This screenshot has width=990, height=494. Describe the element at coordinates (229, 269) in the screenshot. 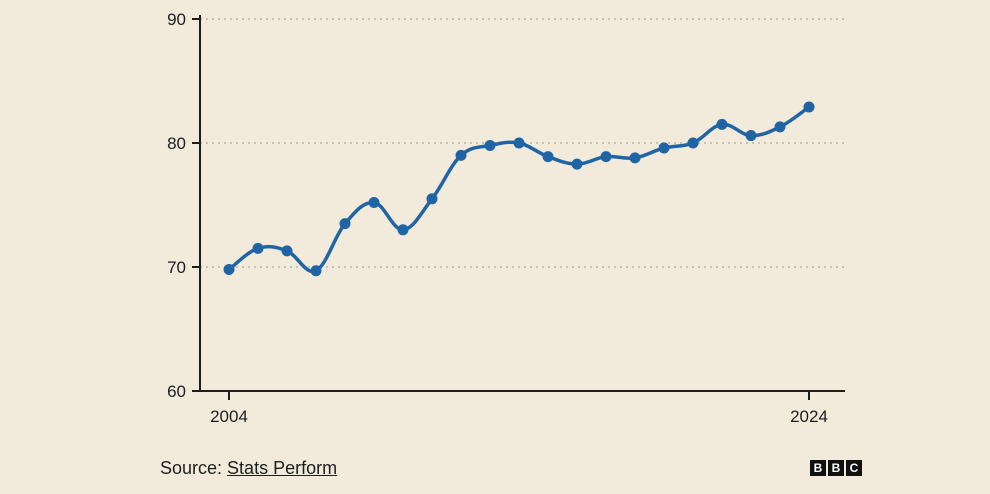

I see `data-point-2004` at that location.